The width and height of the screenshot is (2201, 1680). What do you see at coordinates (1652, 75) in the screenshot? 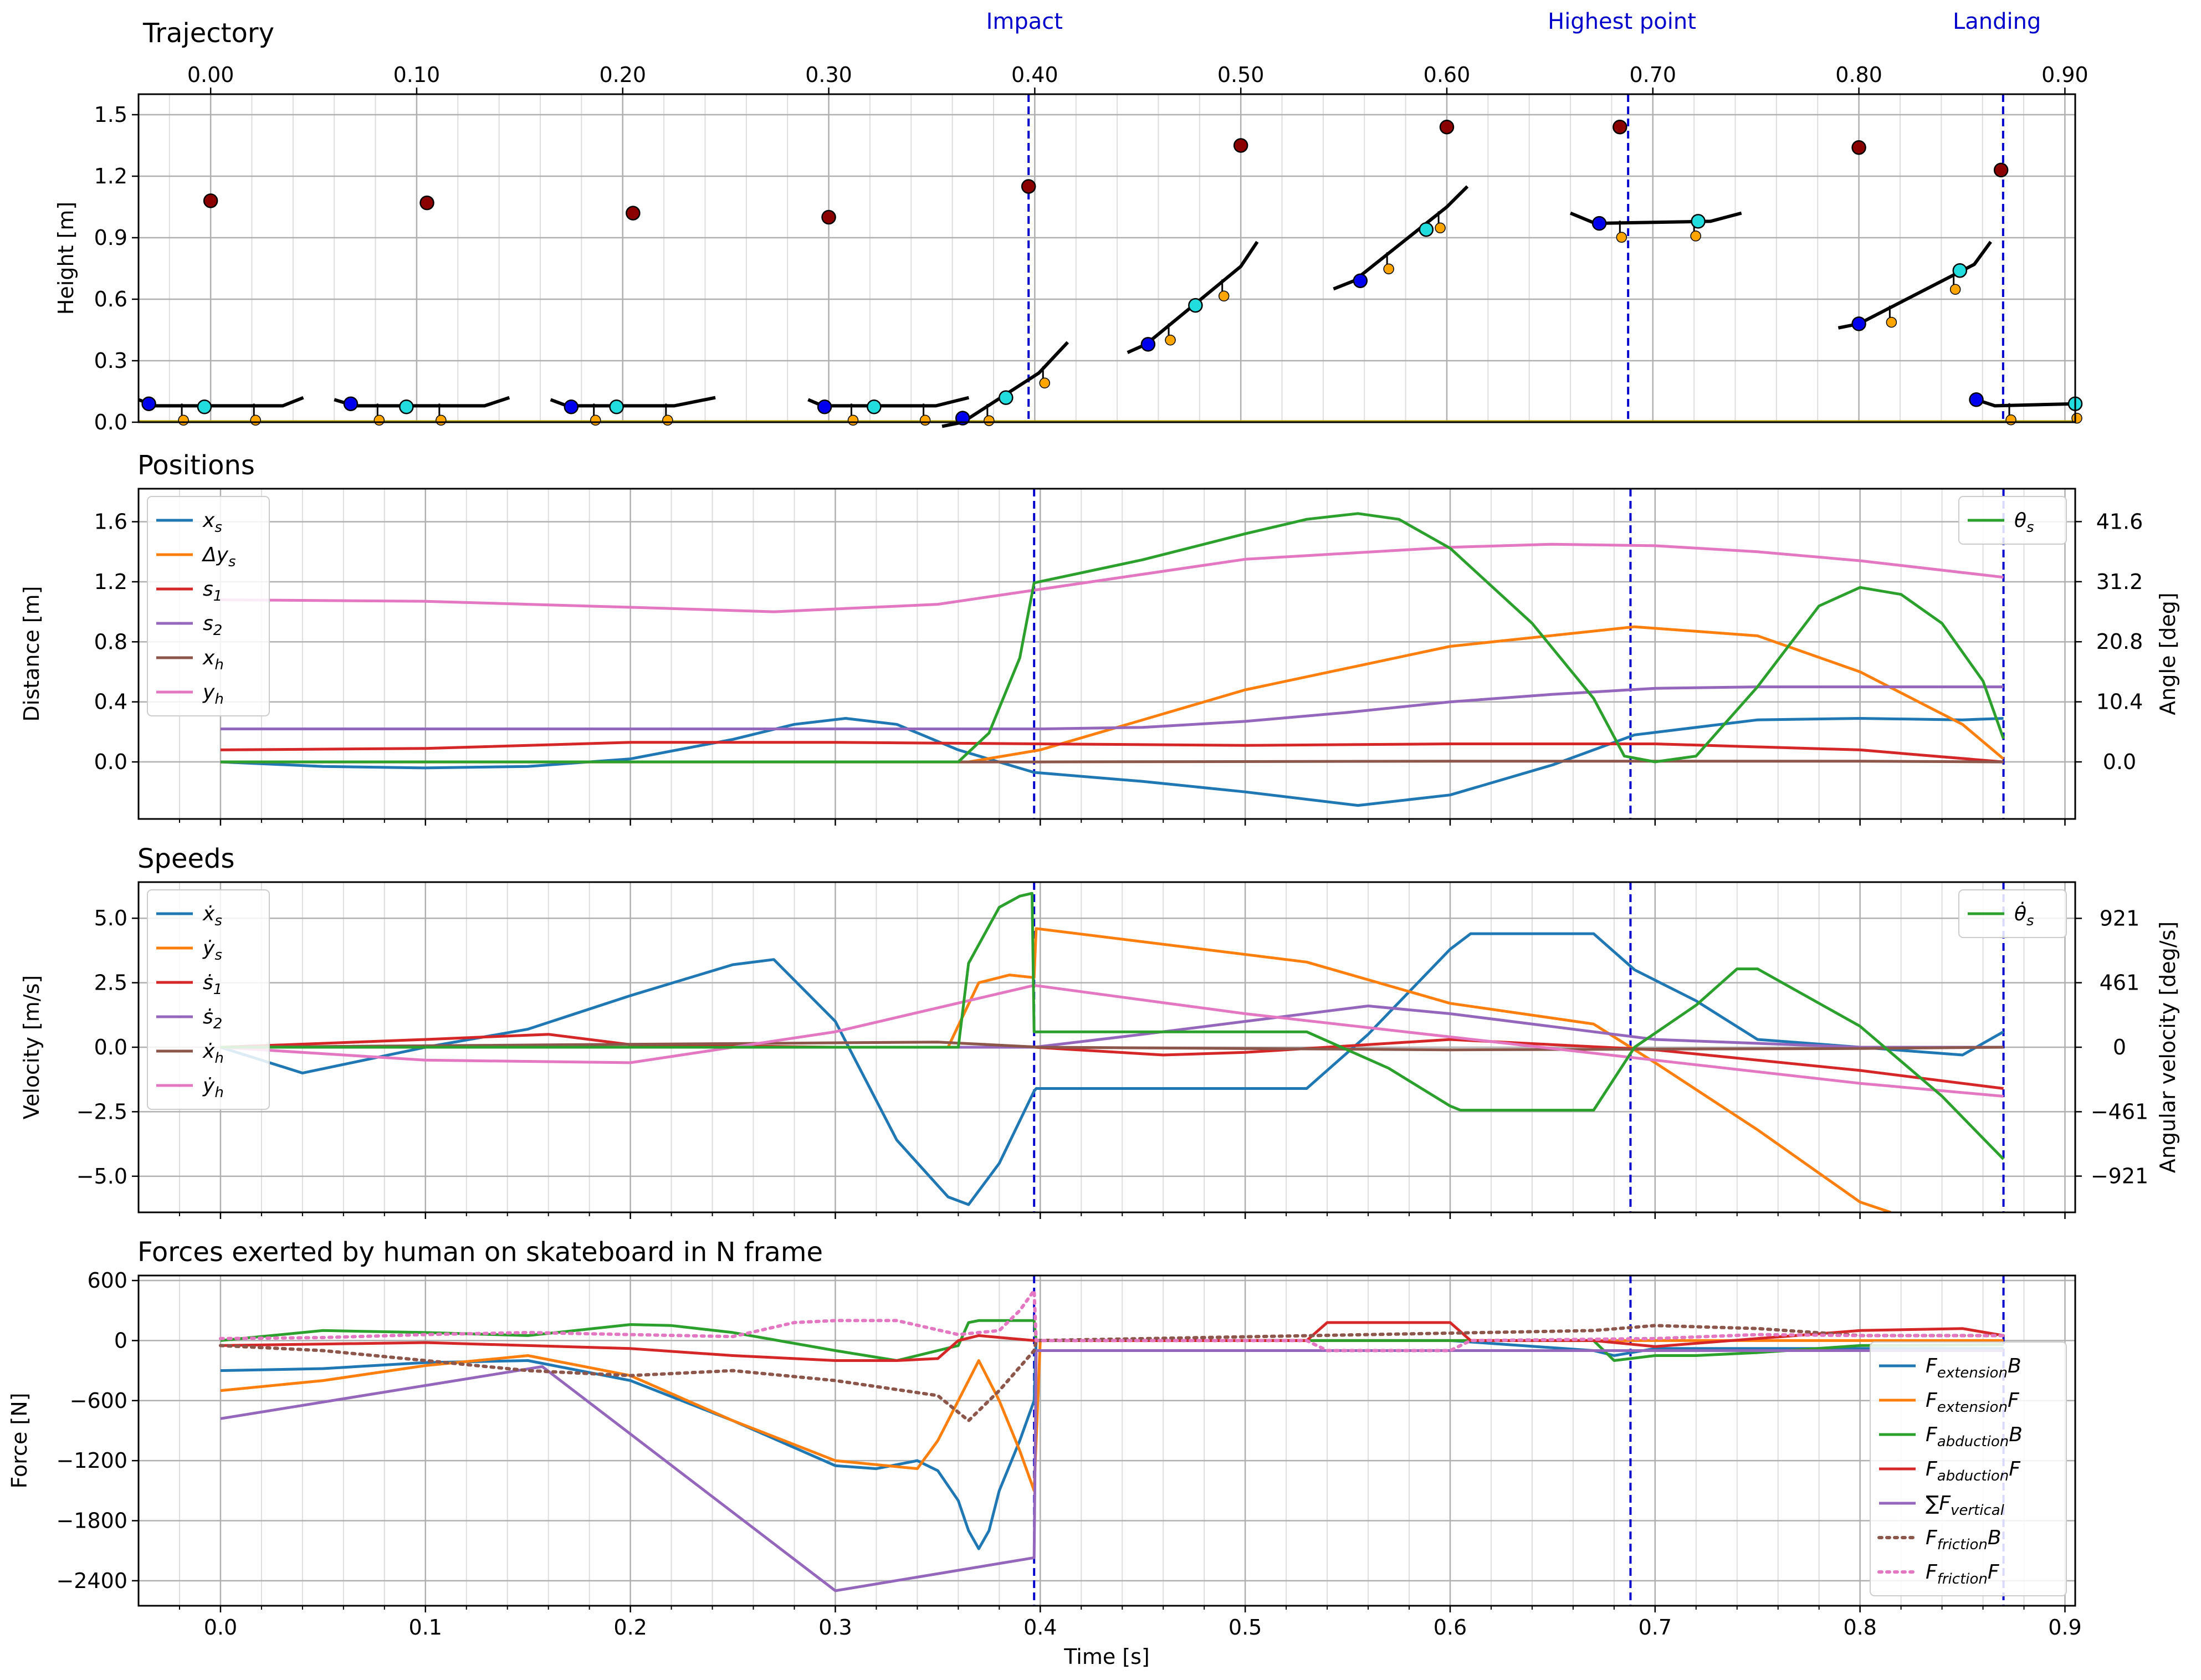
I see `x-tick-label: 0.70` at bounding box center [1652, 75].